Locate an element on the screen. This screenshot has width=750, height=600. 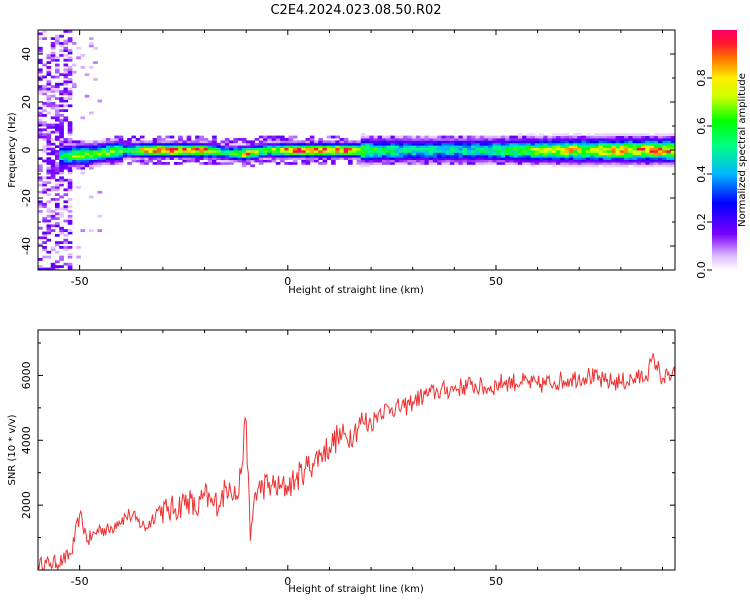
x-tick-label: 0 is located at coordinates (287, 581).